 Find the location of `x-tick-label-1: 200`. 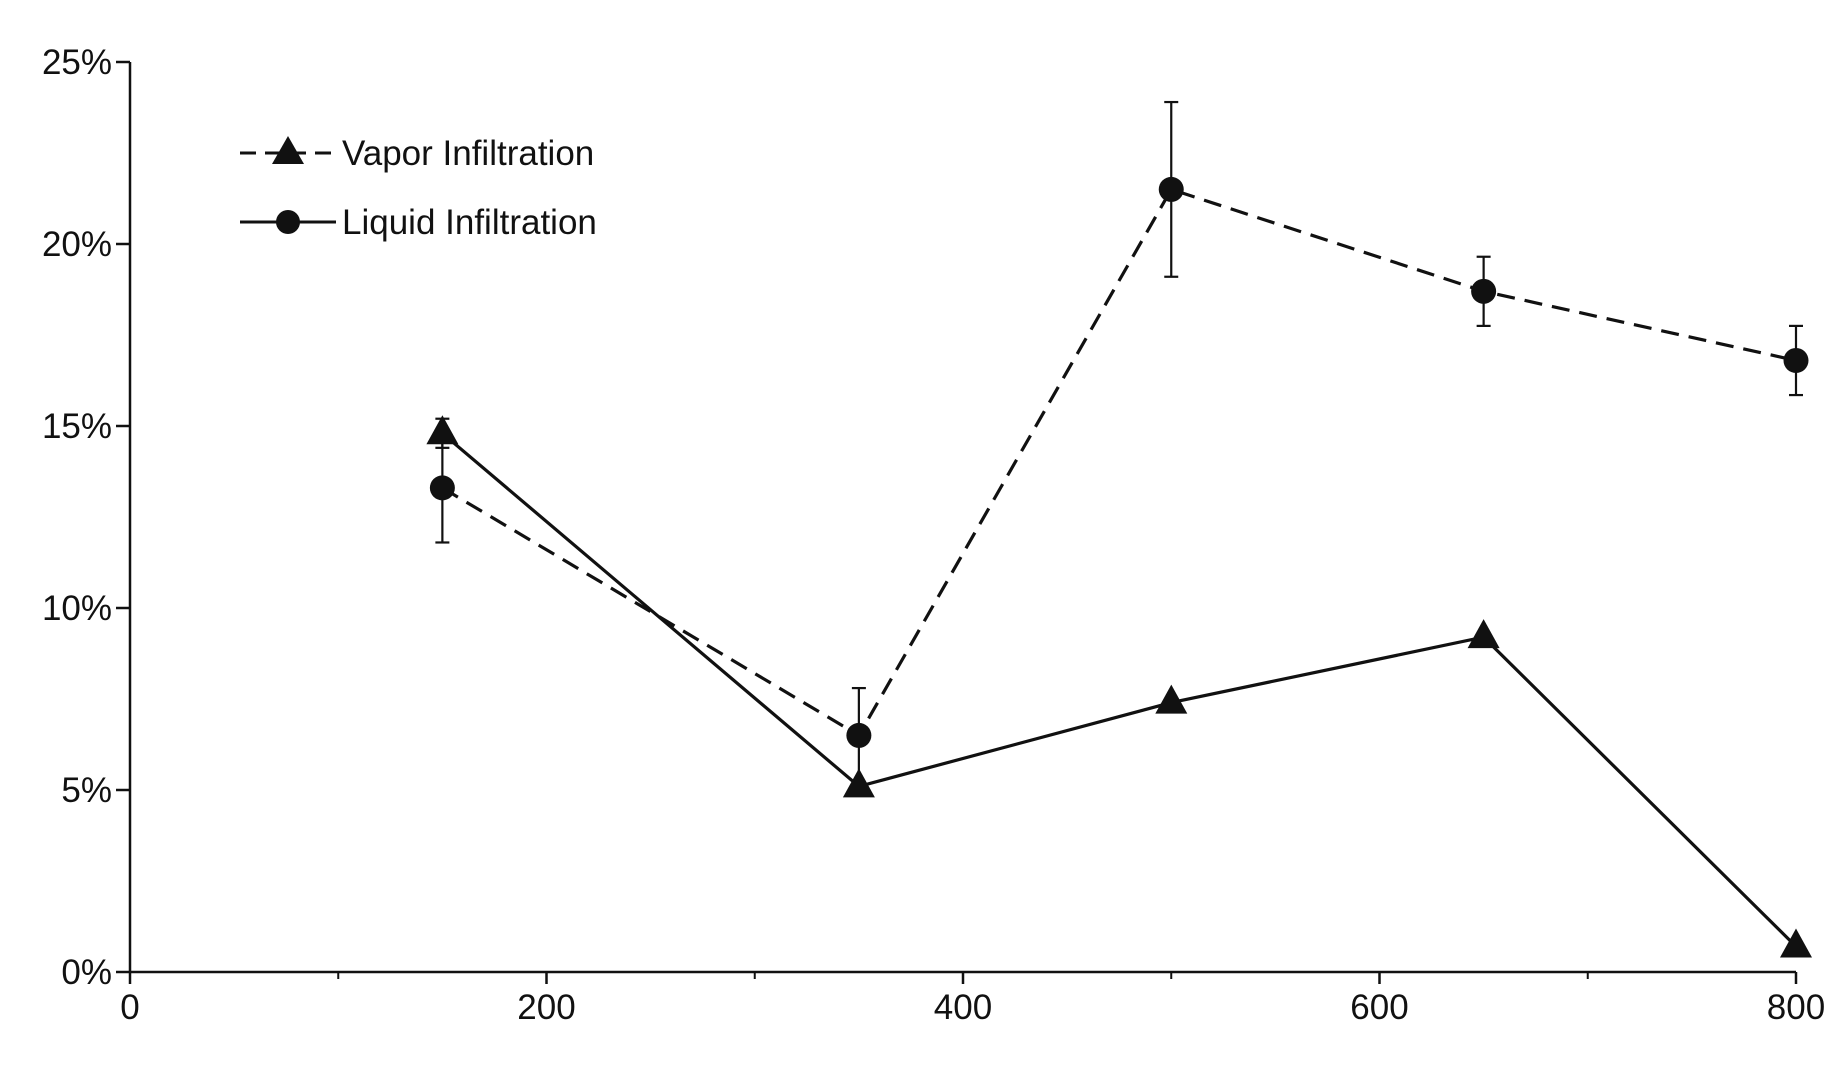

x-tick-label-1: 200 is located at coordinates (546, 1007).